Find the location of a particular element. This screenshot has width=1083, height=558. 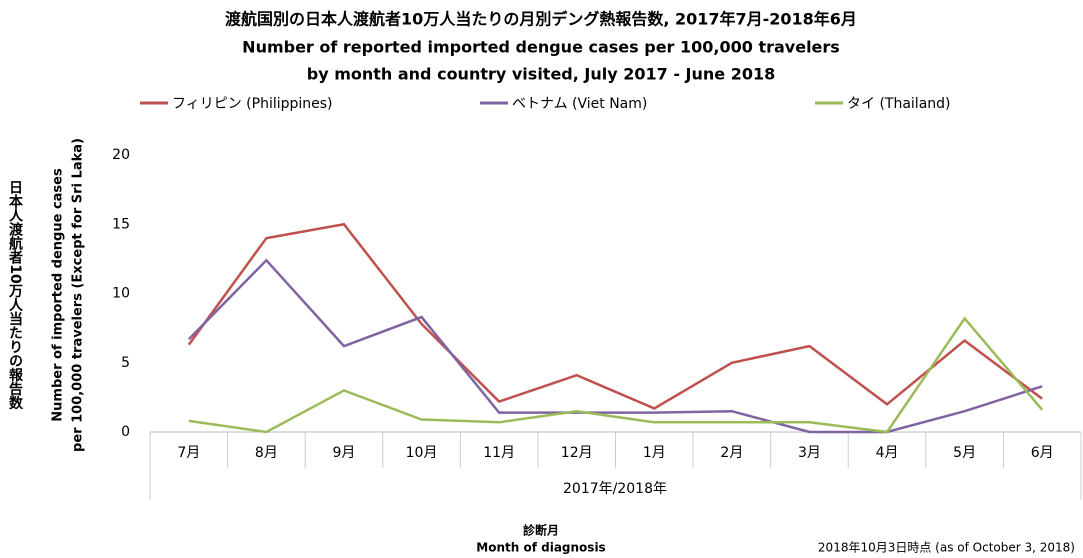

x-axis-title: Month of diagnosis is located at coordinates (540, 548).